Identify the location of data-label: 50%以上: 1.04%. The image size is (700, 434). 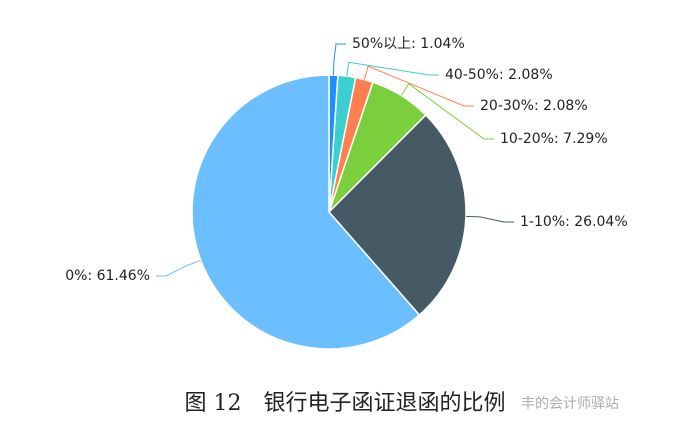
(408, 44).